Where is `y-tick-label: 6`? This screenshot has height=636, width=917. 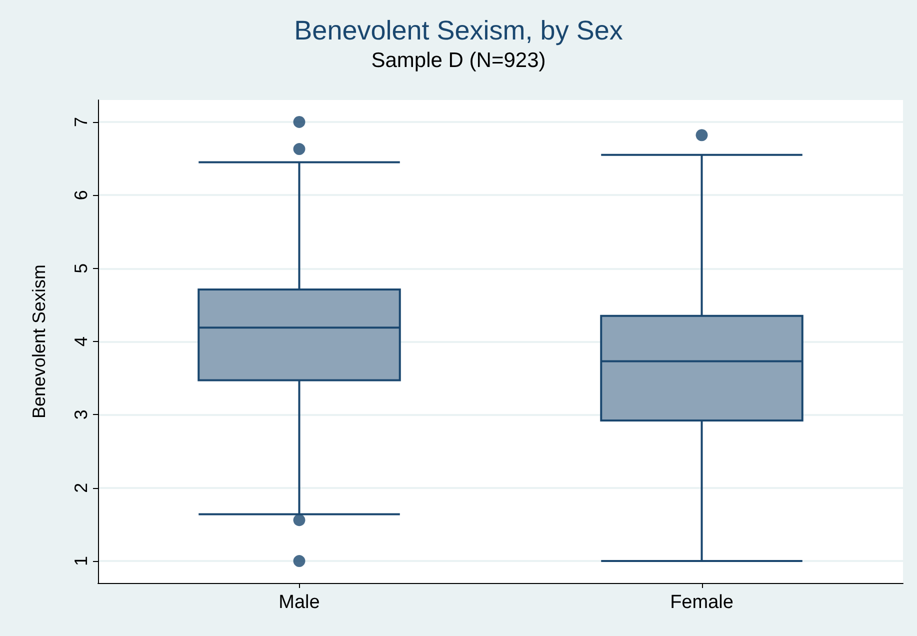 y-tick-label: 6 is located at coordinates (81, 195).